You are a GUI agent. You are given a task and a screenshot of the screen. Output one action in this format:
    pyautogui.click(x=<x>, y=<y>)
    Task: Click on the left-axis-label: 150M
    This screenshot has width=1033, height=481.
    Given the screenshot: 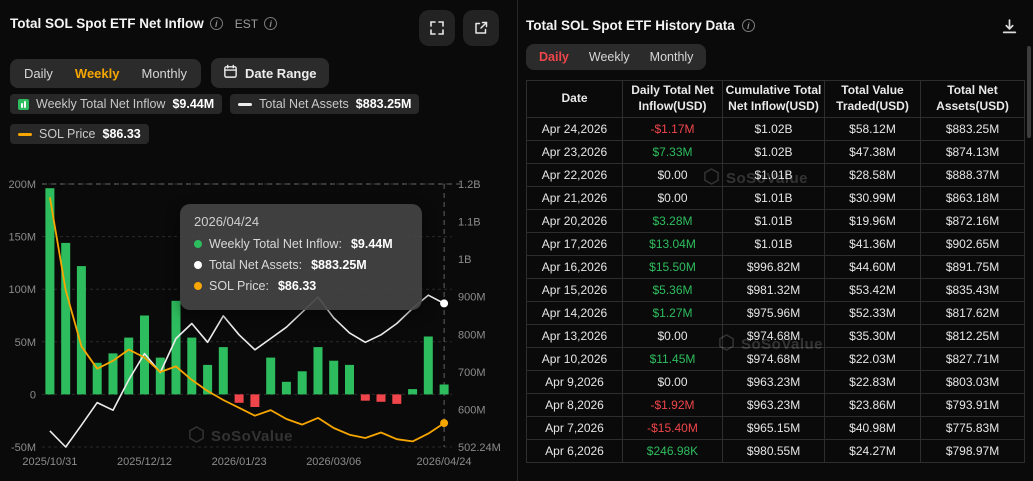 What is the action you would take?
    pyautogui.click(x=22, y=238)
    